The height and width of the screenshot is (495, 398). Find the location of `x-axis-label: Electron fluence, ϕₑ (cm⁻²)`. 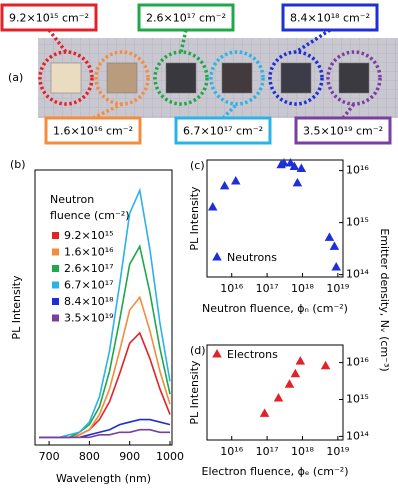

x-axis-label: Electron fluence, ϕₑ (cm⁻²) is located at coordinates (275, 471).